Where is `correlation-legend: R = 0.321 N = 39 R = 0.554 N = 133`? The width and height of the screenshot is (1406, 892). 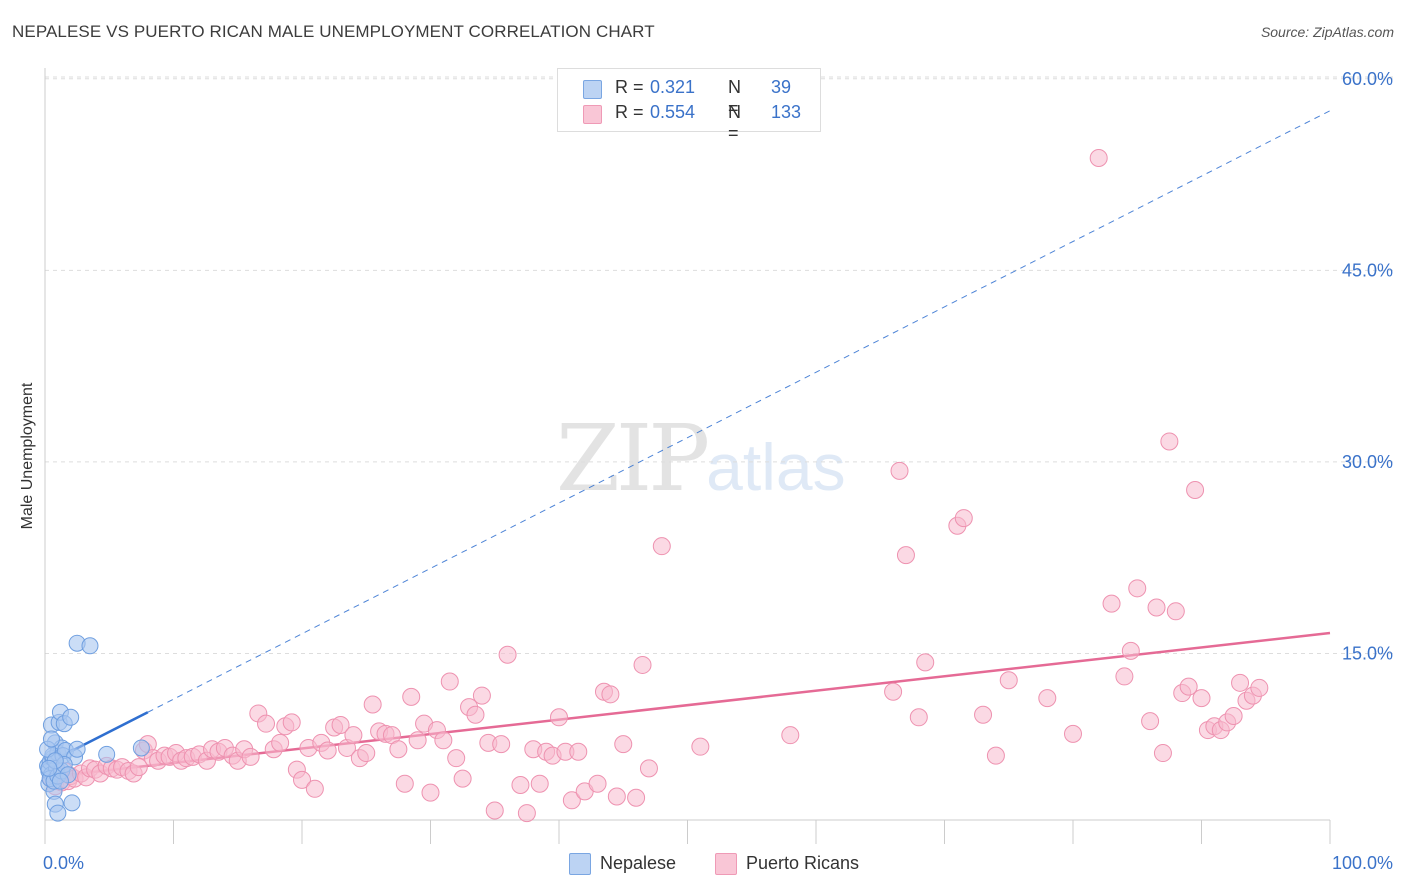
correlation-legend: R = 0.321 N = 39 R = 0.554 N = 133 is located at coordinates (689, 105).